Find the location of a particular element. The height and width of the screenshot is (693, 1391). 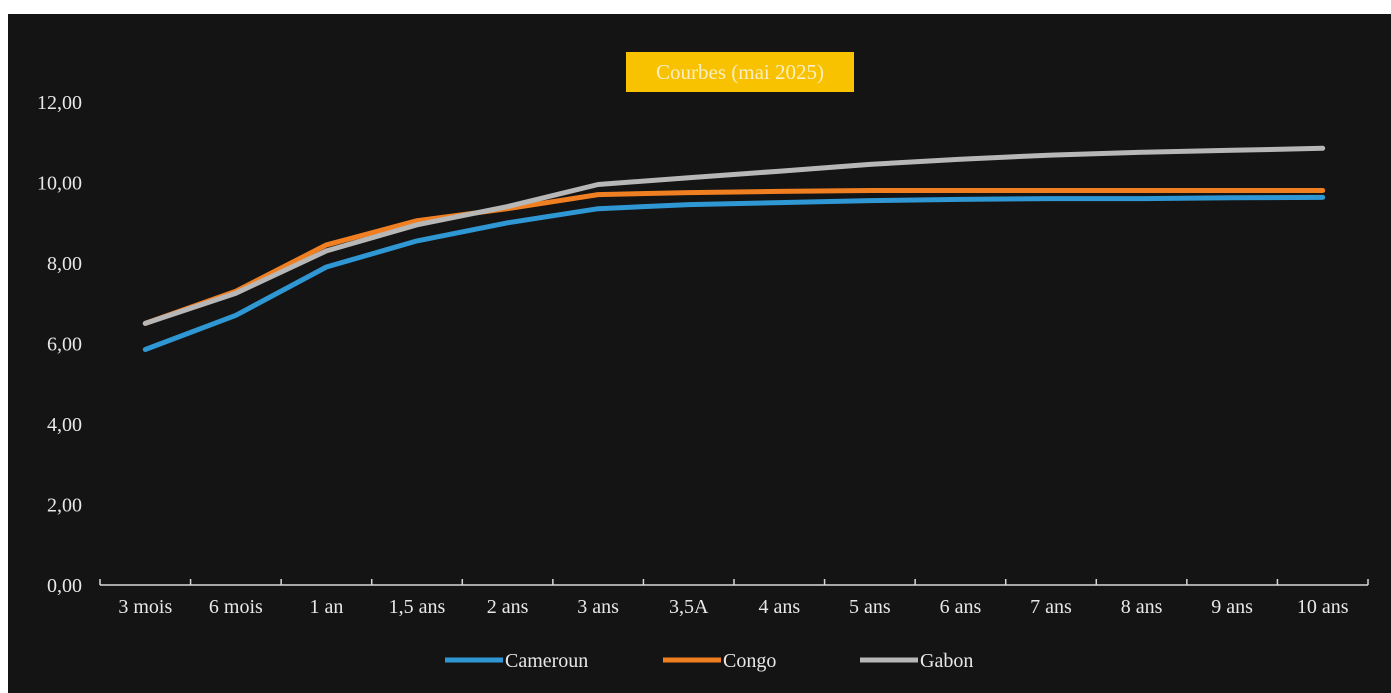

y-tick-label: 4,00 is located at coordinates (64, 425).